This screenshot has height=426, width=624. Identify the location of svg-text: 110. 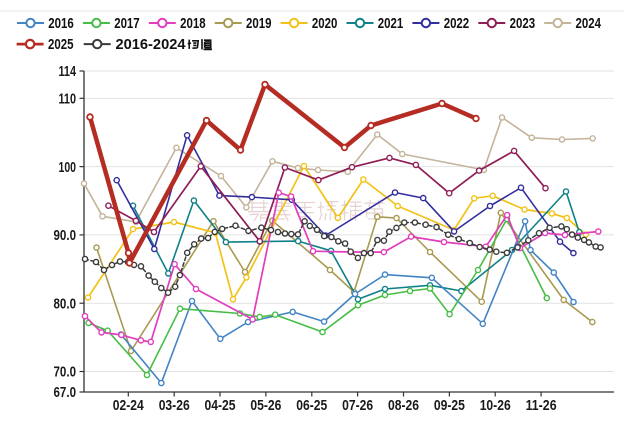
(68, 100).